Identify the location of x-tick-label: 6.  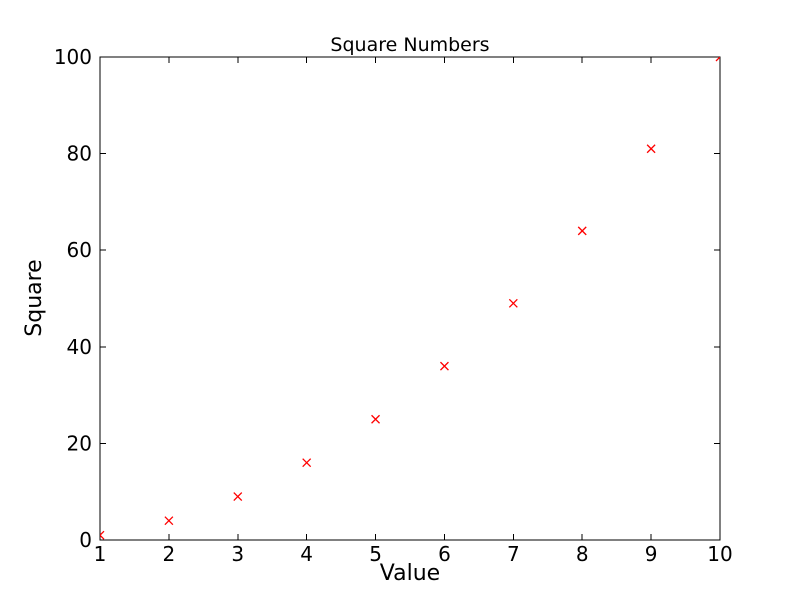
(444, 554).